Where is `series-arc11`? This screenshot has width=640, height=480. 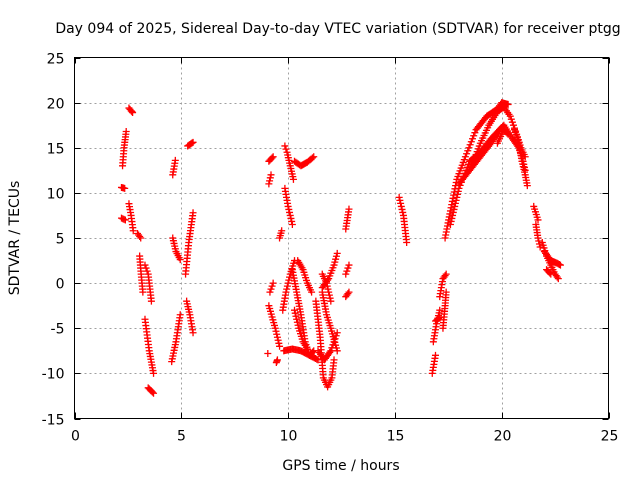
series-arc11 is located at coordinates (174, 167).